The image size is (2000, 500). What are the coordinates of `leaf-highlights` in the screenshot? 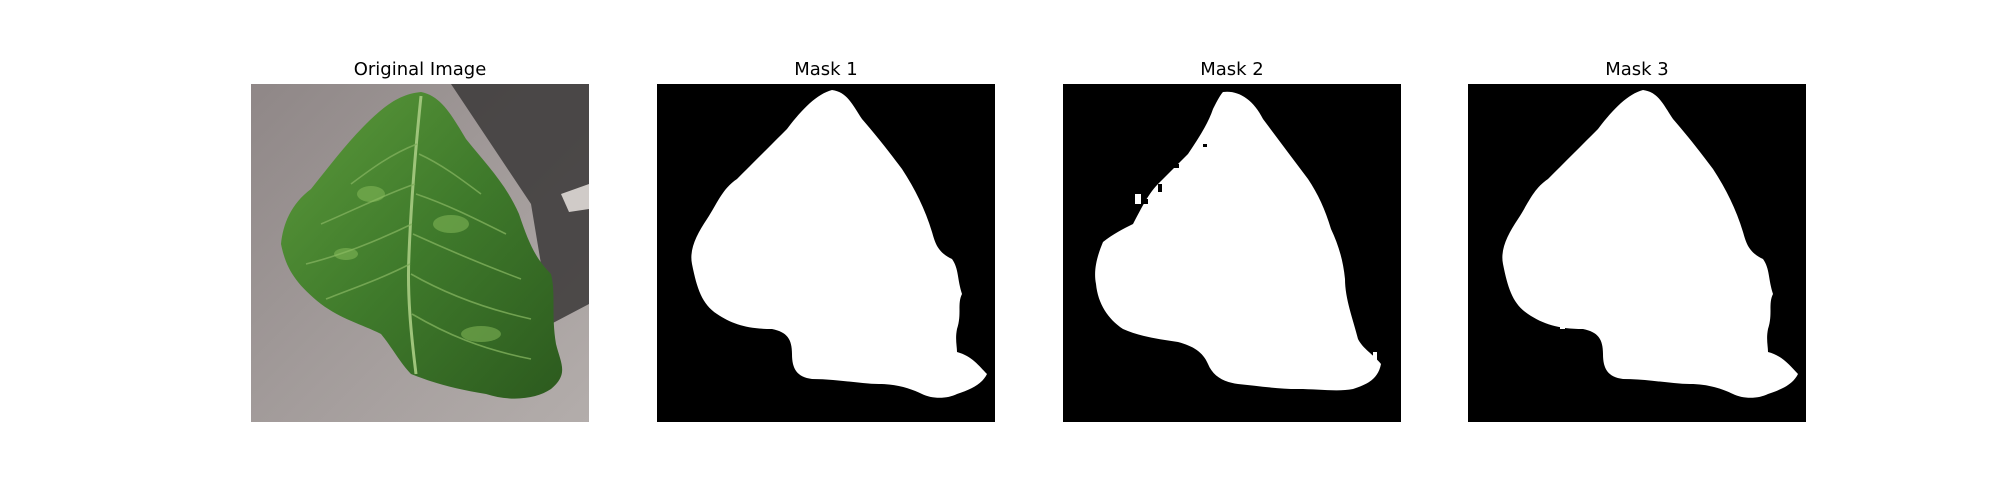 It's located at (417, 264).